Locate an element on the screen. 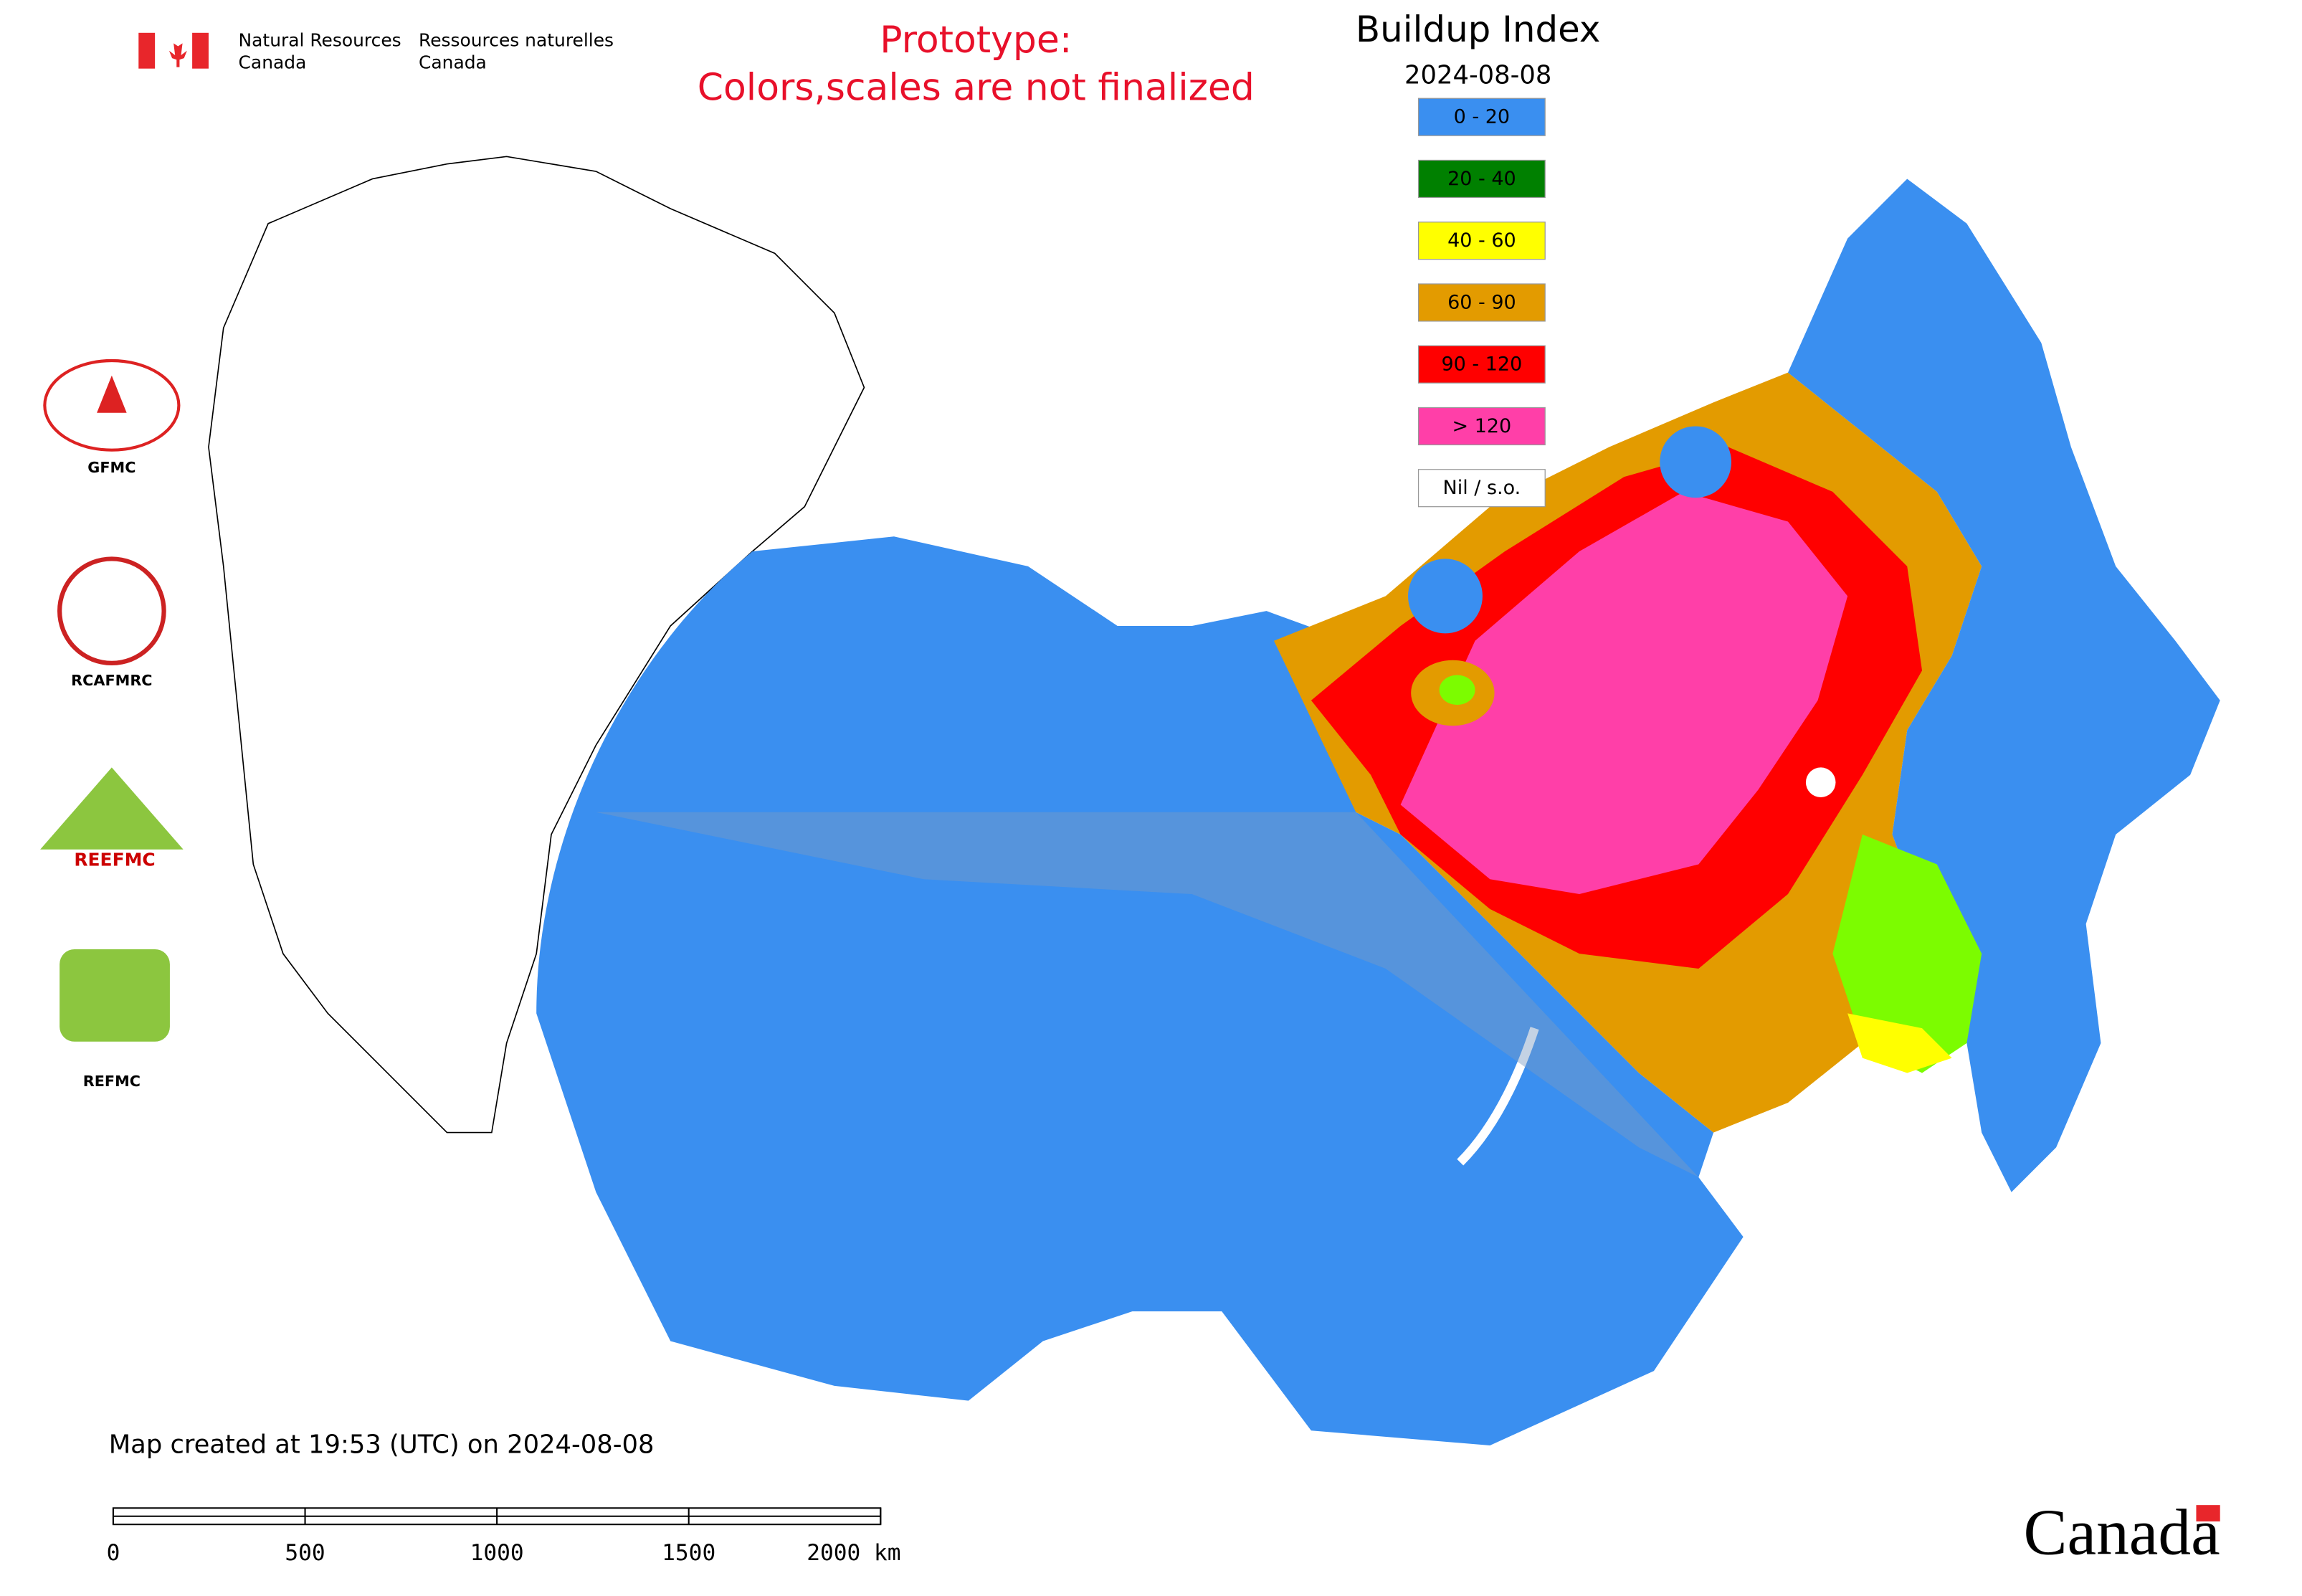 Image resolution: width=2302 pixels, height=1596 pixels. swath-artifact is located at coordinates (1147, 994).